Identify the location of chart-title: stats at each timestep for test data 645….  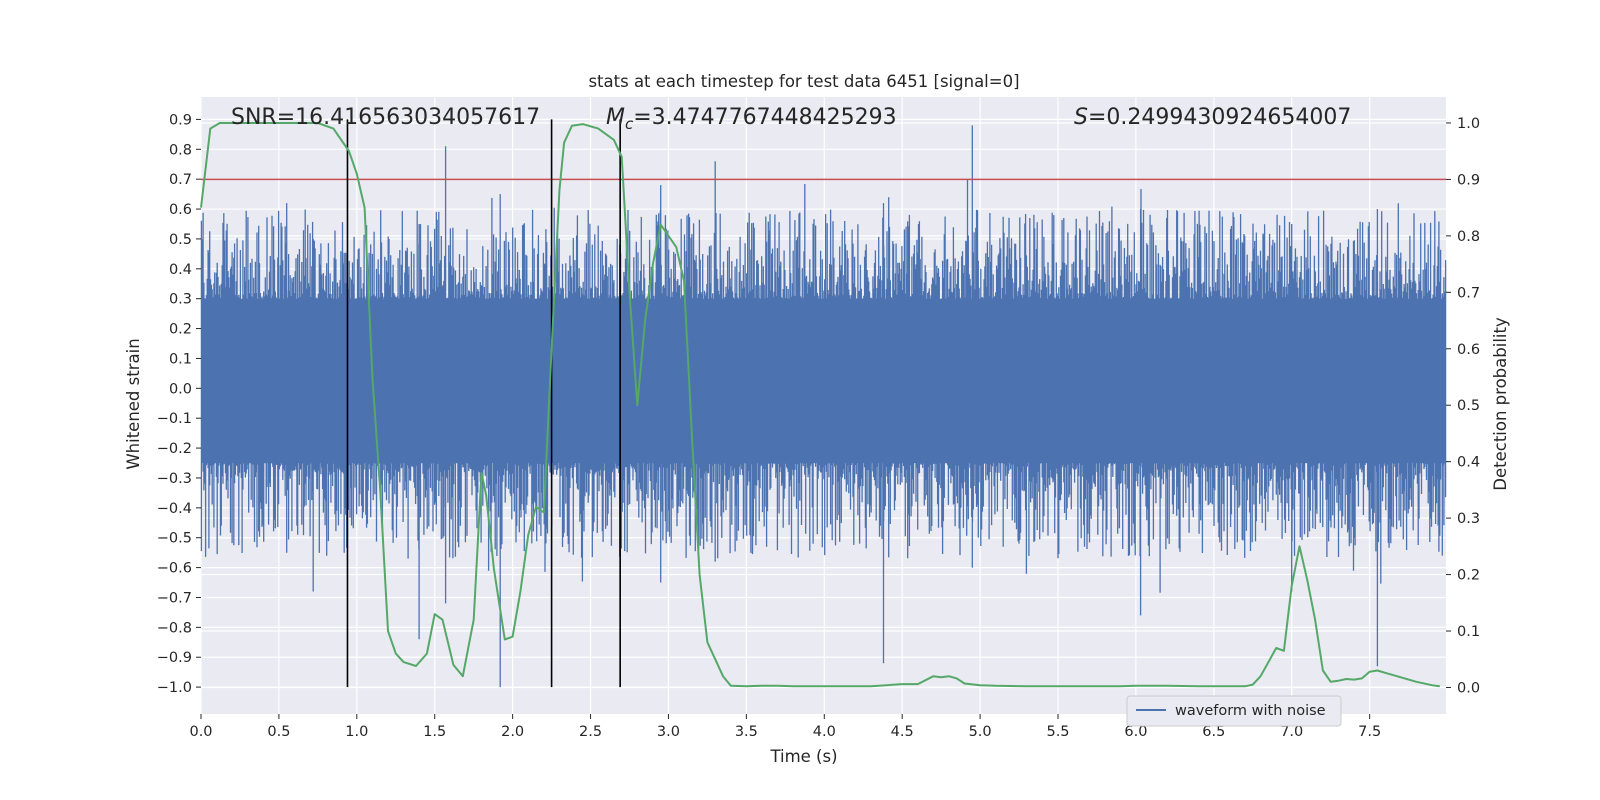
(803, 81).